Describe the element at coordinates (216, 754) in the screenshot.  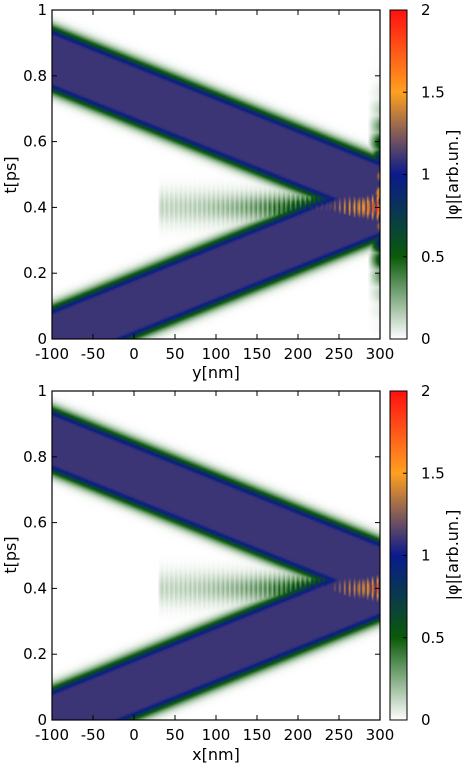
I see `x-axis-label: x[nm]` at that location.